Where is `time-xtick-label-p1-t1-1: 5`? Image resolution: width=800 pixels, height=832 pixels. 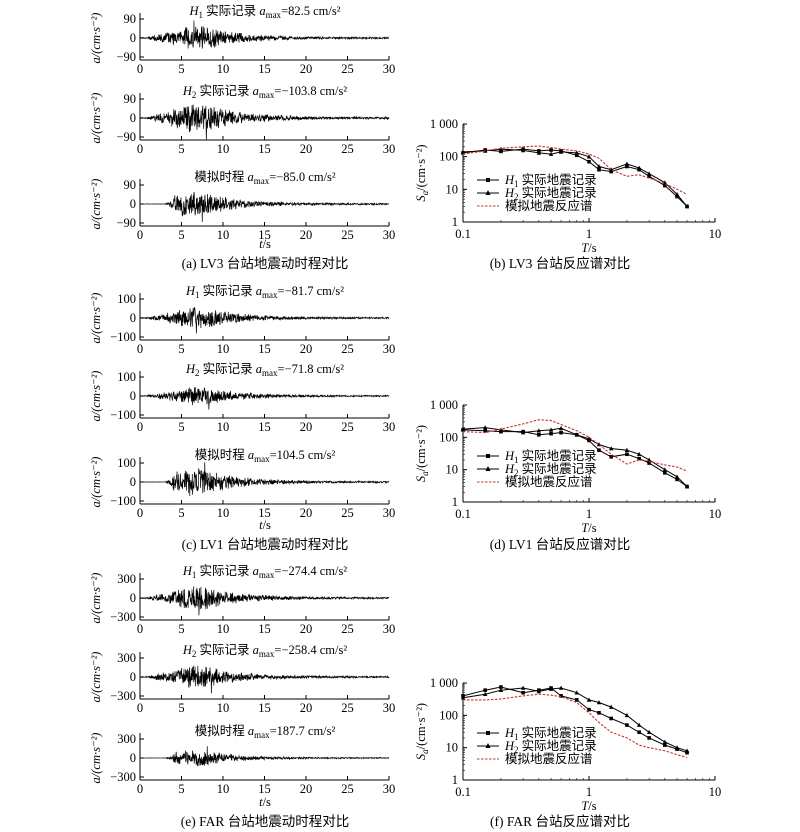 time-xtick-label-p1-t1-1: 5 is located at coordinates (181, 427).